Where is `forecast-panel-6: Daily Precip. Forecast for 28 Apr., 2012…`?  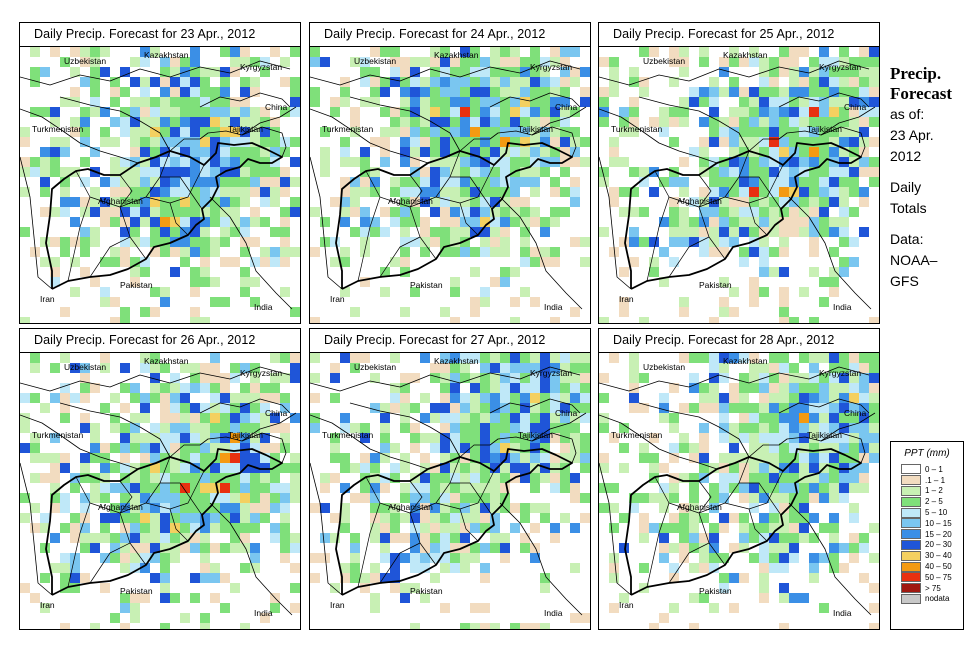
forecast-panel-6: Daily Precip. Forecast for 28 Apr., 2012… is located at coordinates (739, 479).